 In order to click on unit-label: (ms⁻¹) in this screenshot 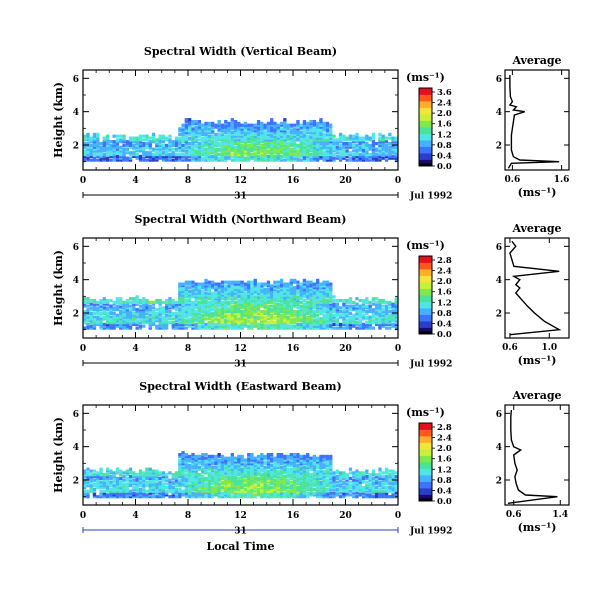, I will do `click(425, 412)`.